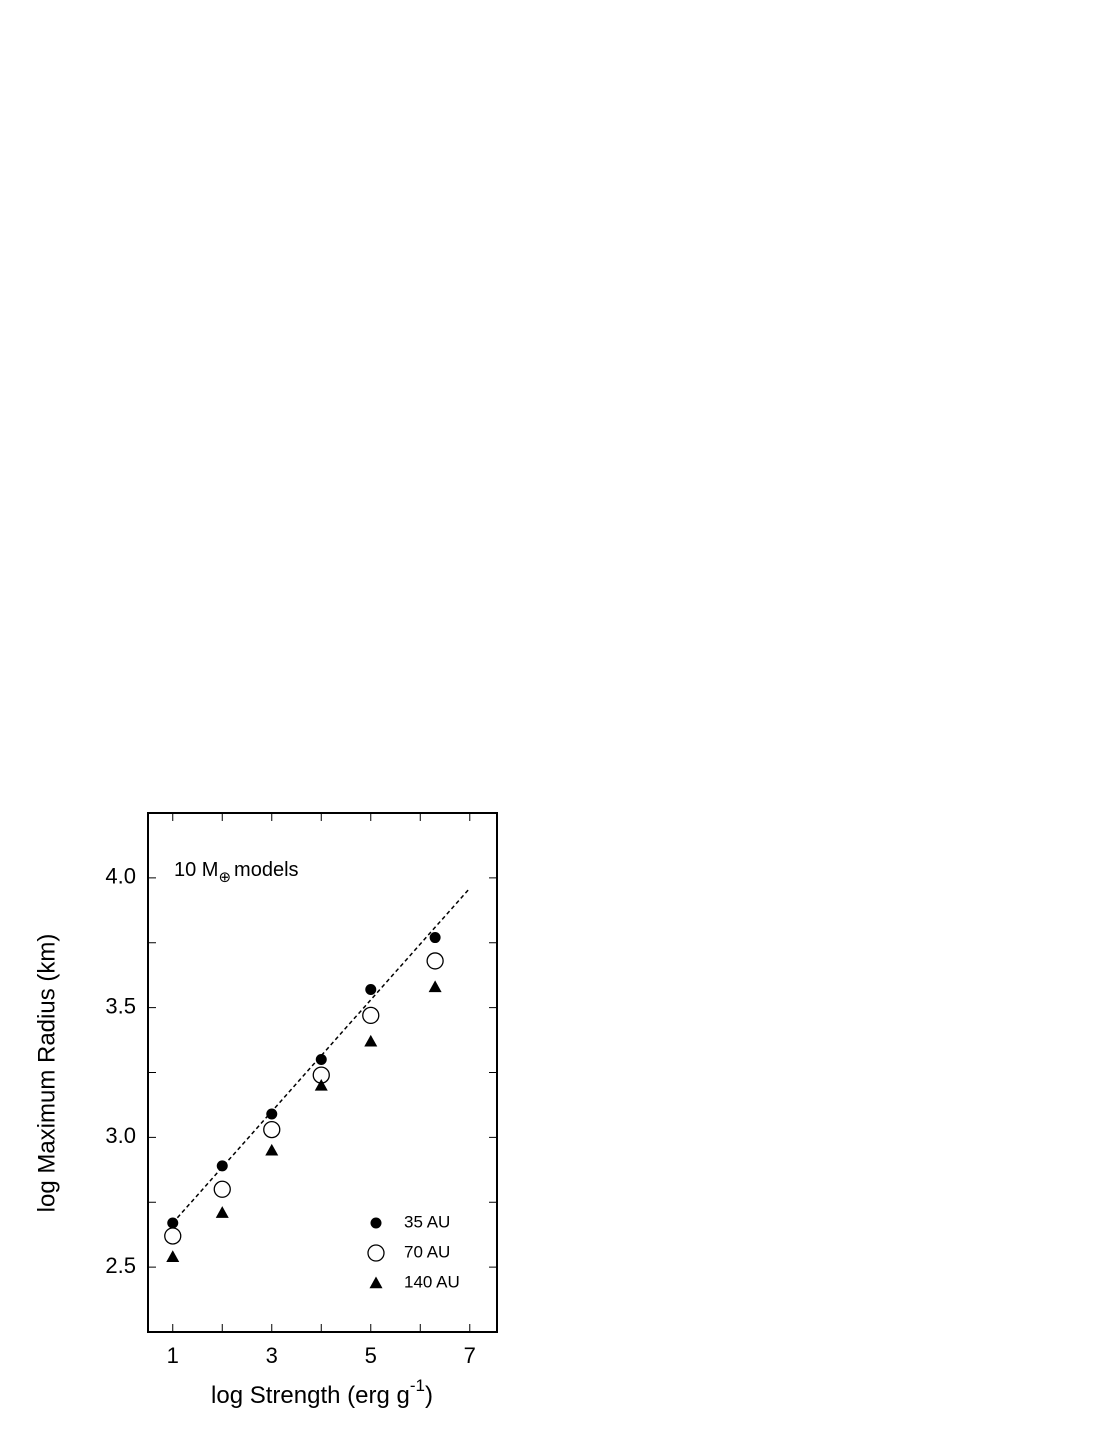 The image size is (1107, 1433). I want to click on annotation-subscript: ⊕, so click(224, 877).